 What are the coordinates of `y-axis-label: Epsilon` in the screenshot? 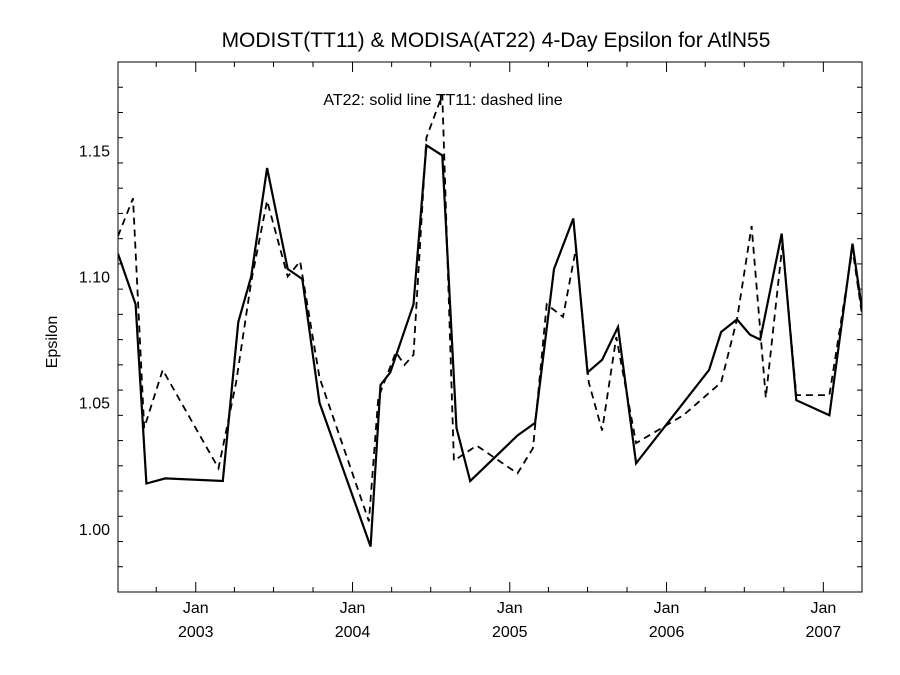 It's located at (52, 342).